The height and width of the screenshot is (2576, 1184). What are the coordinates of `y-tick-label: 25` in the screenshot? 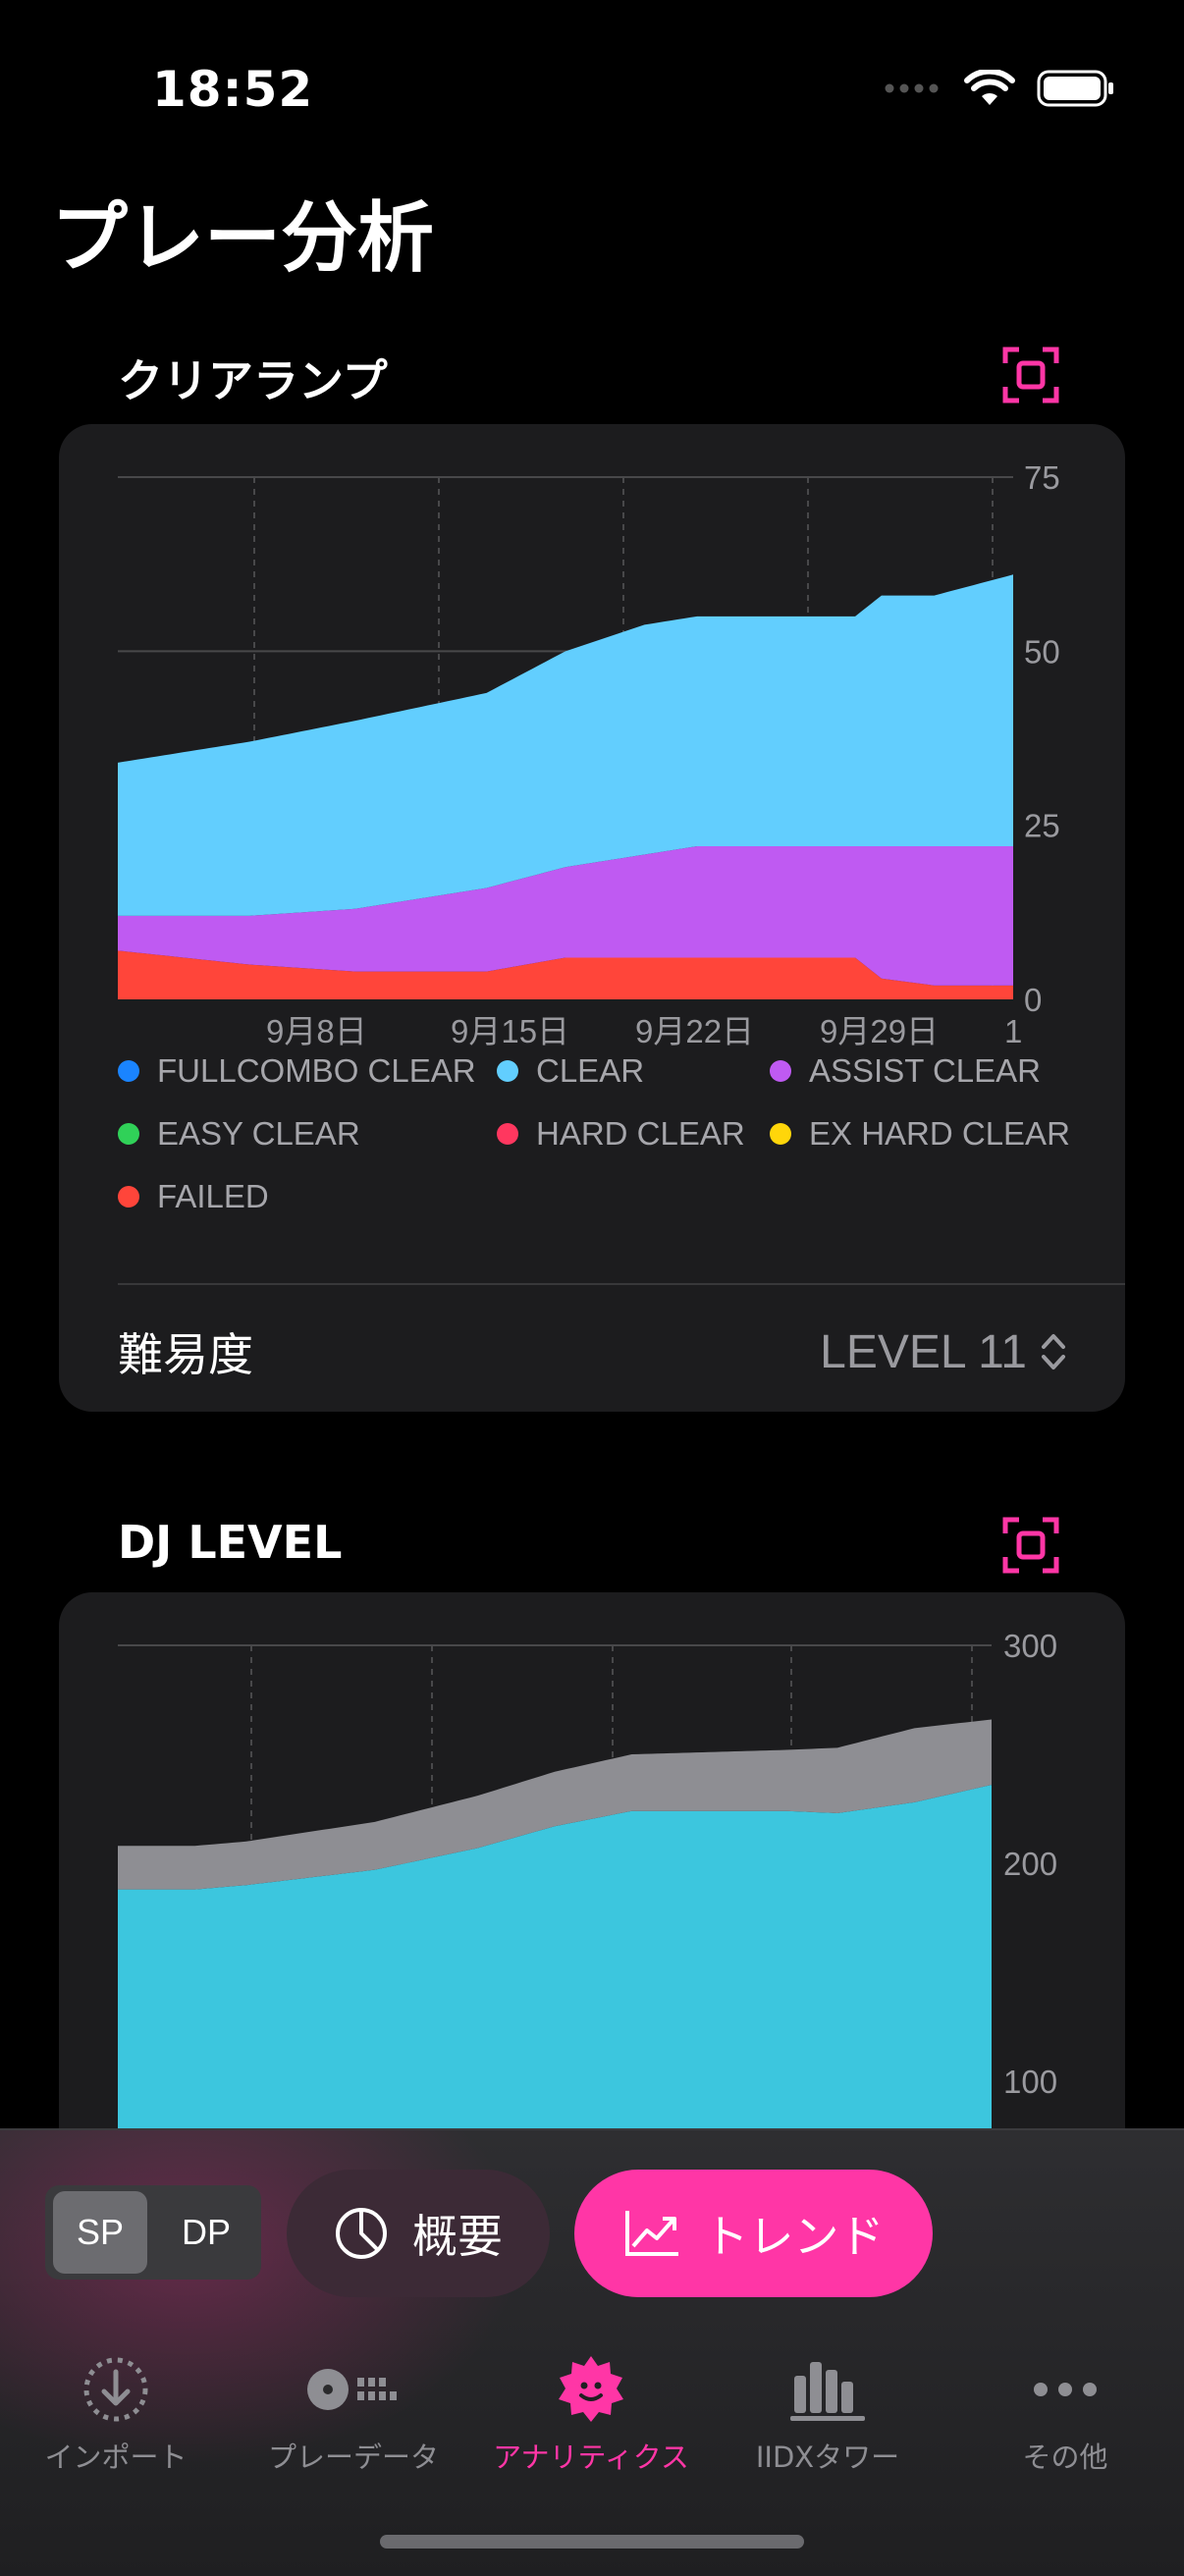 It's located at (1042, 826).